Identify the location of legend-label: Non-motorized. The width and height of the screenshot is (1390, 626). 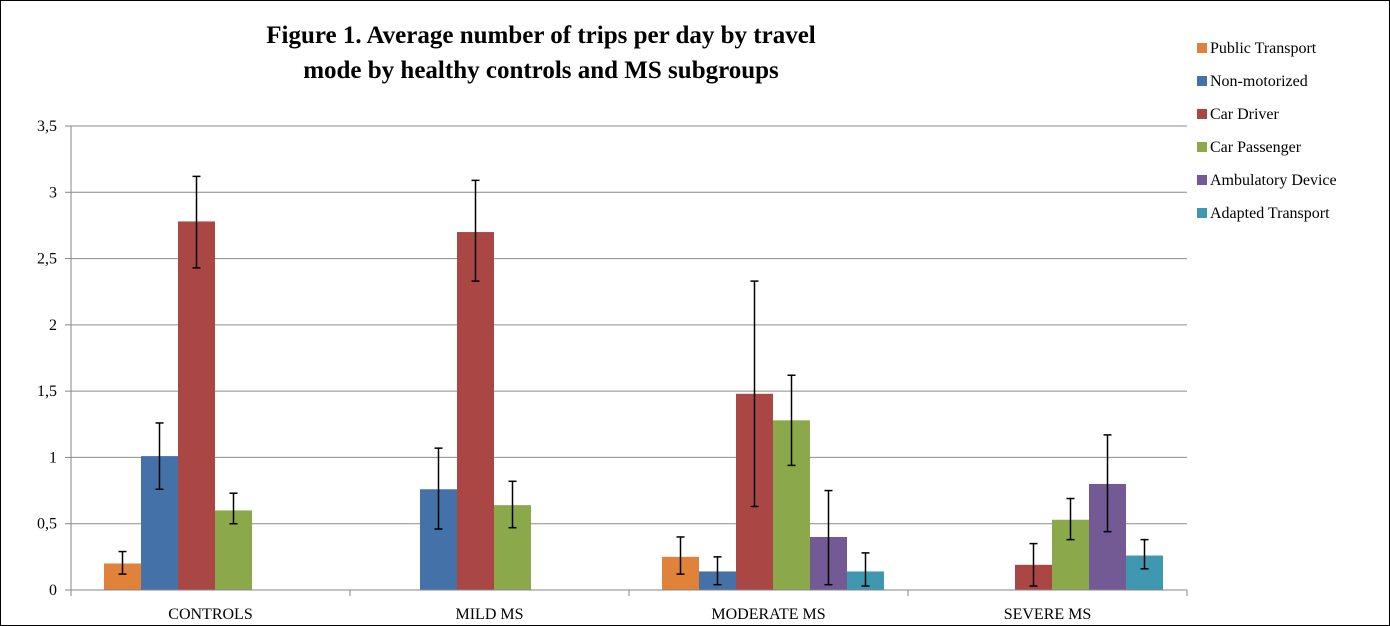
(1259, 81).